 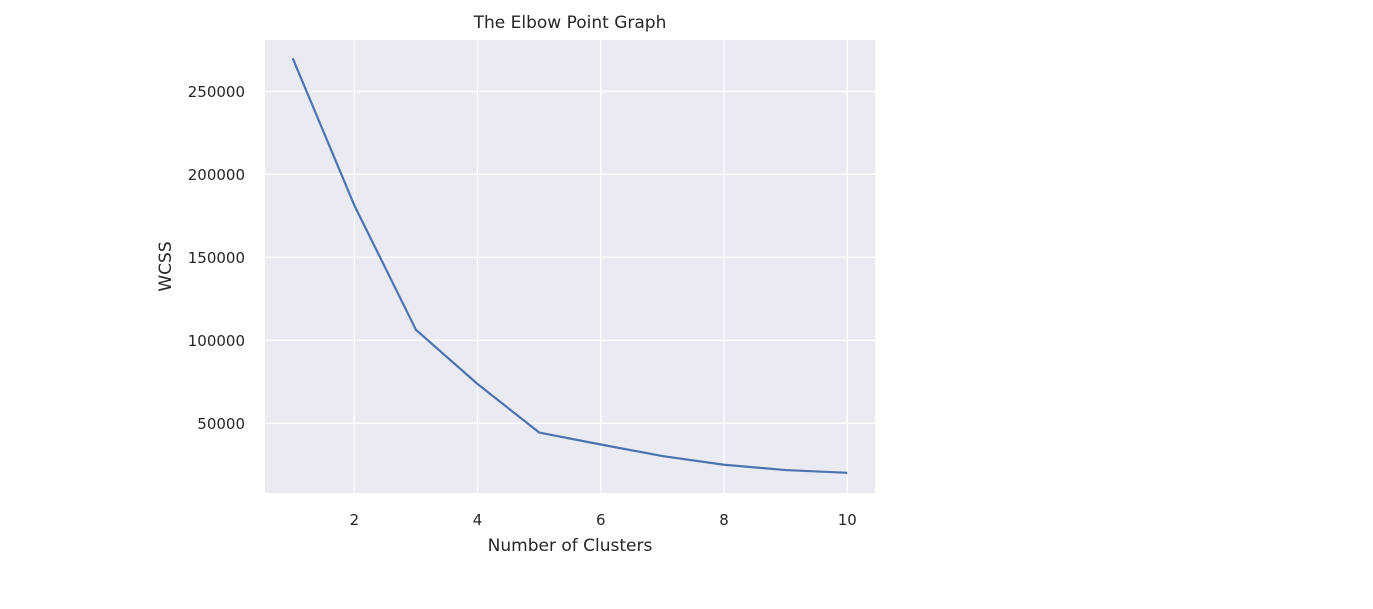 What do you see at coordinates (570, 546) in the screenshot?
I see `x-axis-title: Number of Clusters` at bounding box center [570, 546].